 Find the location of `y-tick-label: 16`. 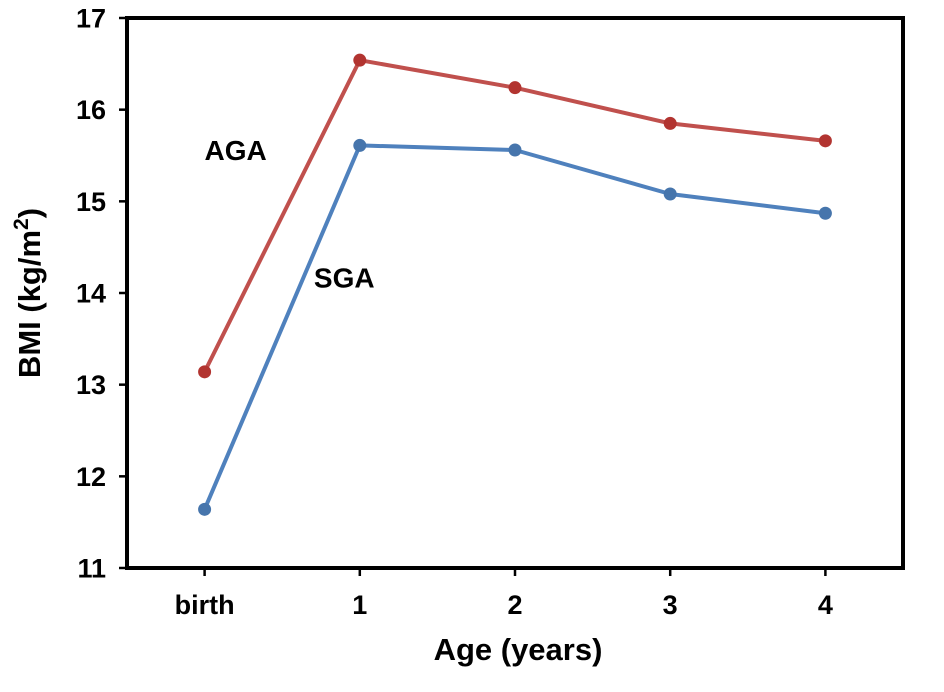

y-tick-label: 16 is located at coordinates (91, 110).